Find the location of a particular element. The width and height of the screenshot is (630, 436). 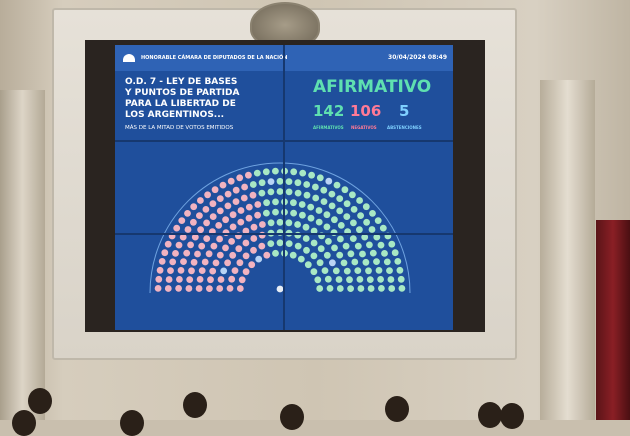

afirmativos-label: AFIRMATIVOS is located at coordinates (328, 127).